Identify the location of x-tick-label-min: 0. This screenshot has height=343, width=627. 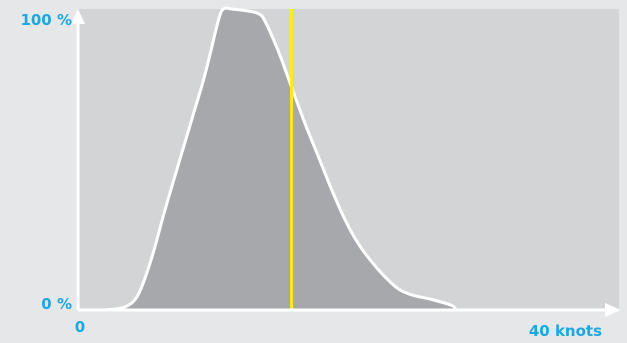
(80, 327).